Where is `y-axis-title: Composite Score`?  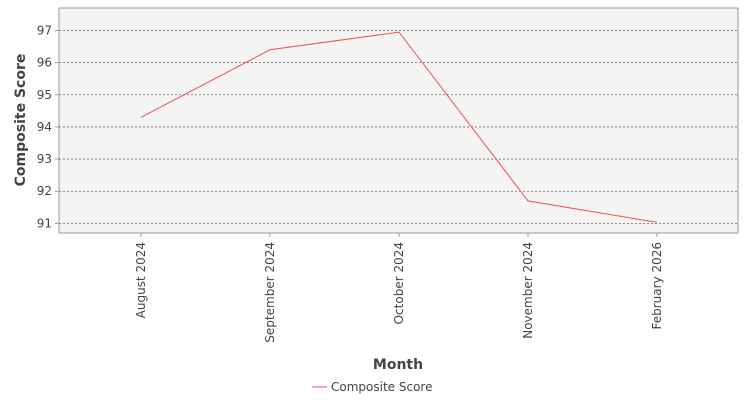
y-axis-title: Composite Score is located at coordinates (21, 120).